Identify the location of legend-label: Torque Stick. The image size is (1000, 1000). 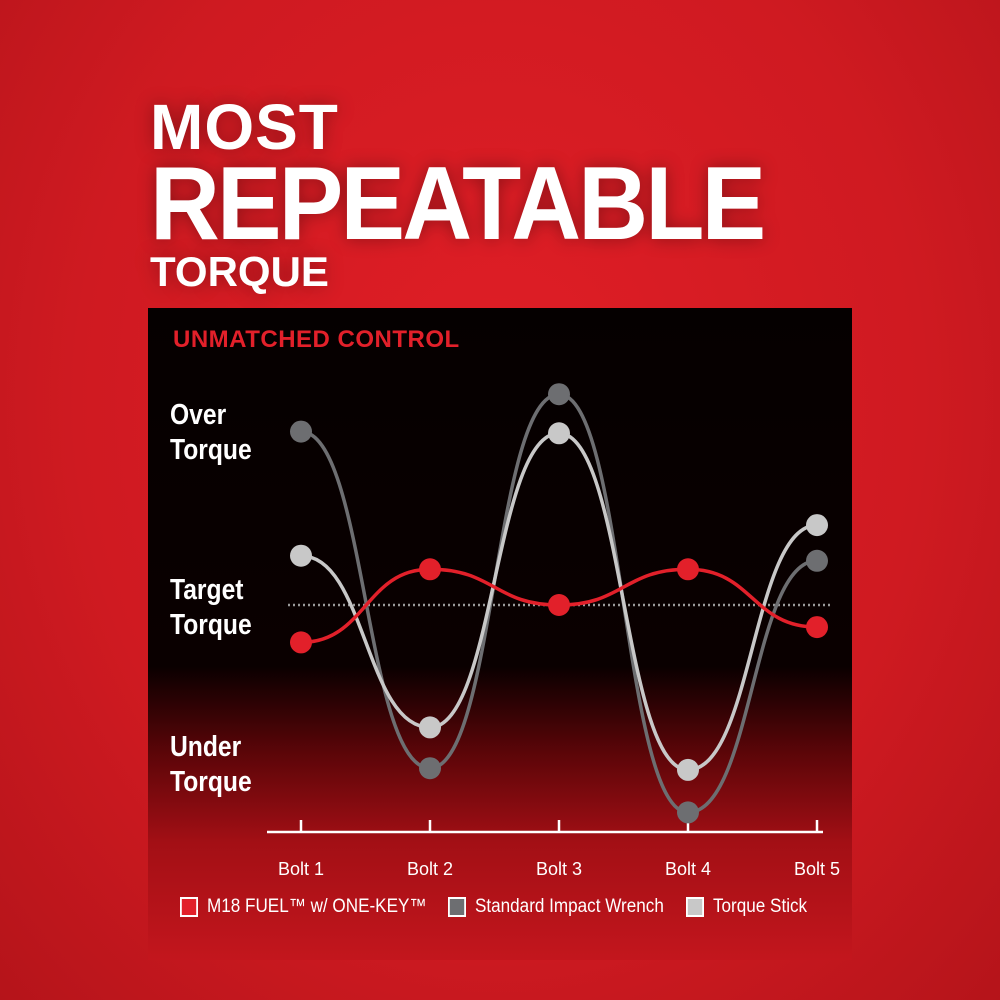
(760, 906).